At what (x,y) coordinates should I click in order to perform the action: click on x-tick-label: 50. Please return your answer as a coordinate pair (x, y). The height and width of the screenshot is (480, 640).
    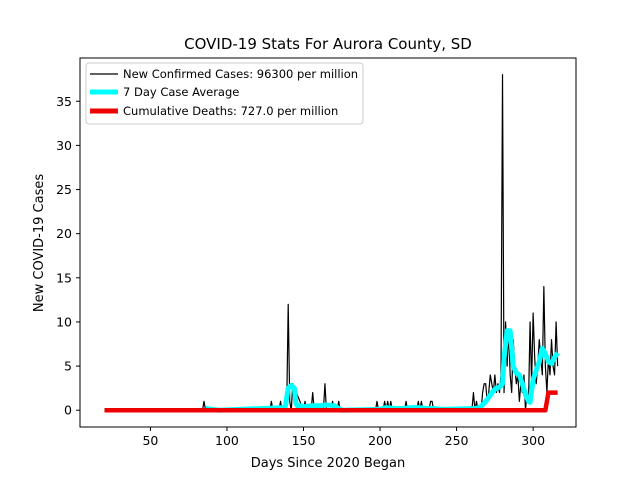
    Looking at the image, I should click on (150, 440).